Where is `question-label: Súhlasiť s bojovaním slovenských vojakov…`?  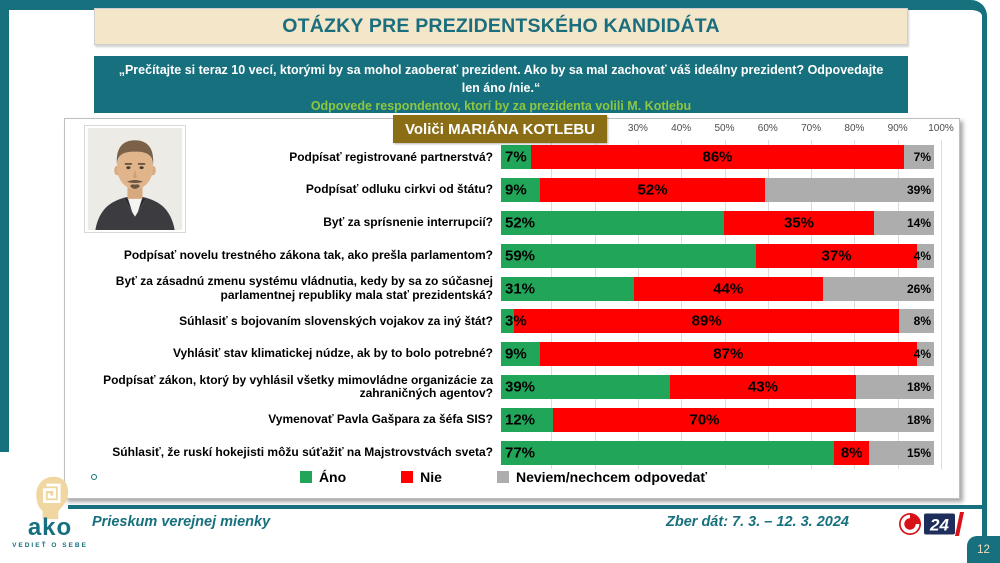
question-label: Súhlasiť s bojovaním slovenských vojakov… is located at coordinates (336, 320).